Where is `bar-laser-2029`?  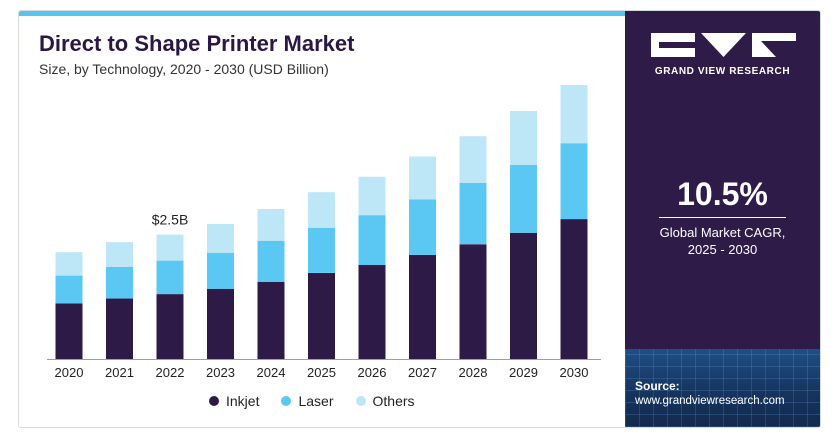 bar-laser-2029 is located at coordinates (523, 198).